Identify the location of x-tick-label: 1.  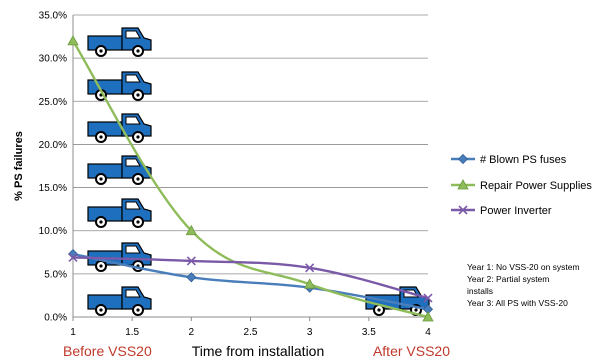
(73, 332).